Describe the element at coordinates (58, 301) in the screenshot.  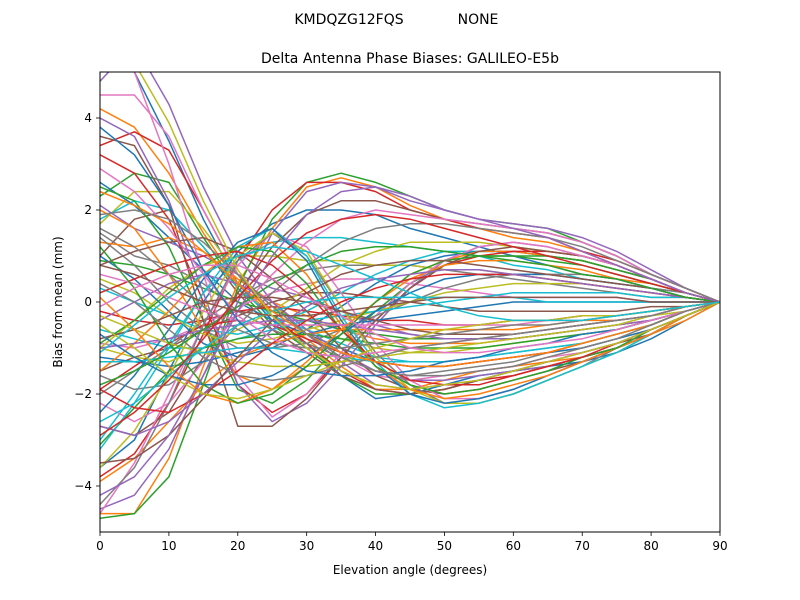
I see `y-axis-label: Bias from mean (mm)` at that location.